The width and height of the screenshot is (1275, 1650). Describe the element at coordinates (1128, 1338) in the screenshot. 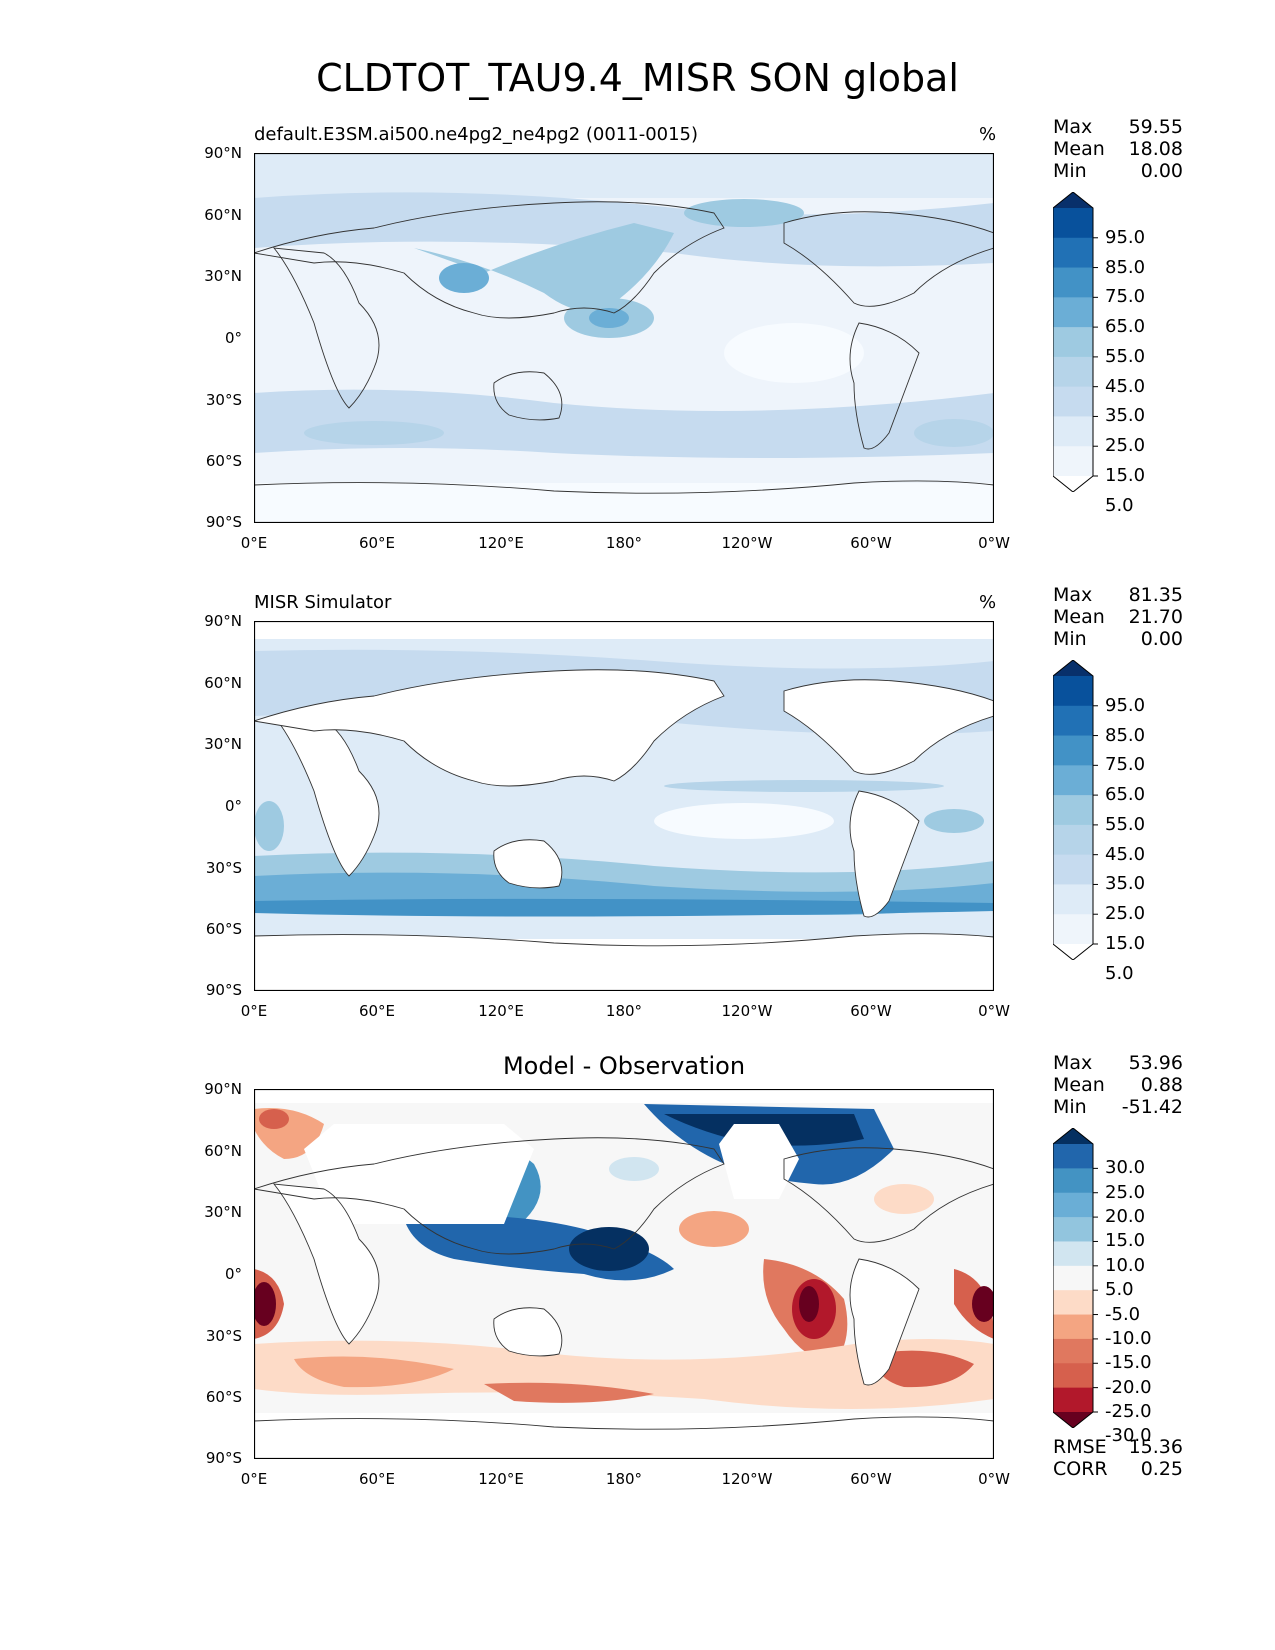

I see `colorbar-tick-label: -10.0` at that location.